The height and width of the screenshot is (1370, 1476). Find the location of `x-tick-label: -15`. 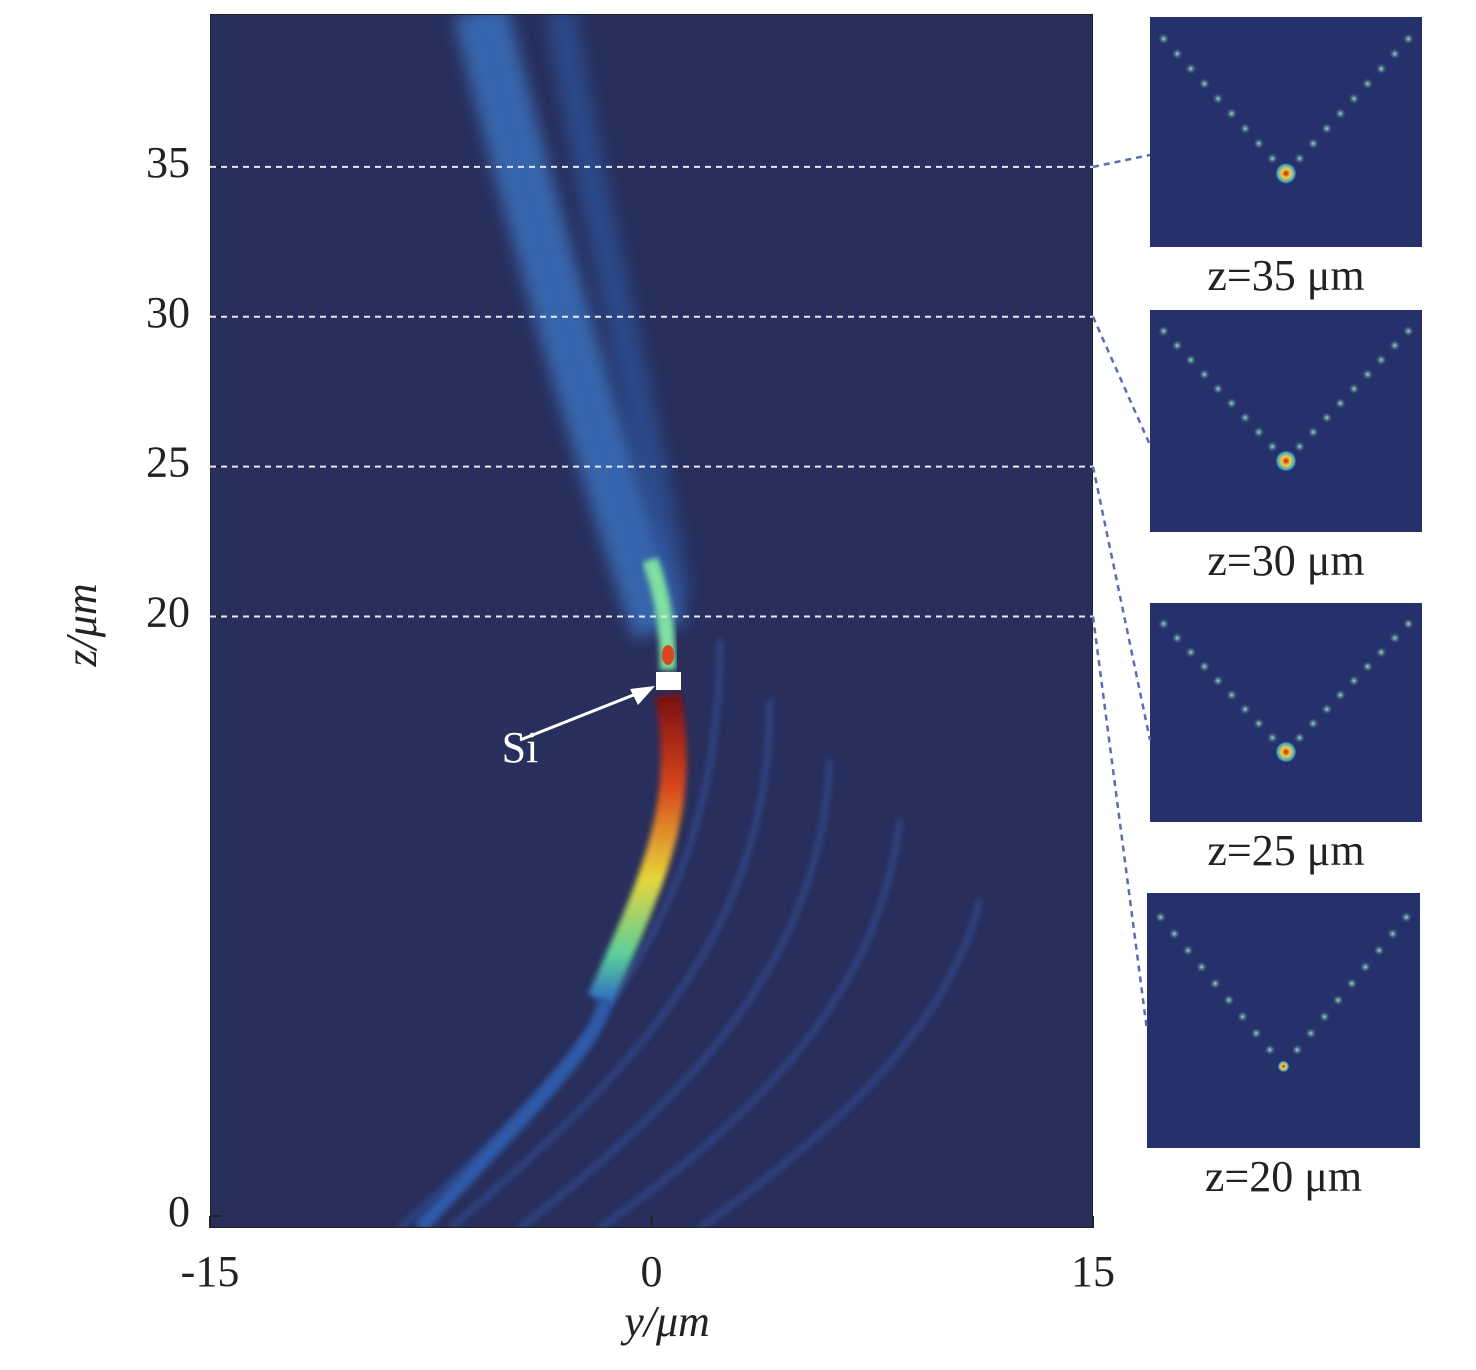

x-tick-label: -15 is located at coordinates (210, 1271).